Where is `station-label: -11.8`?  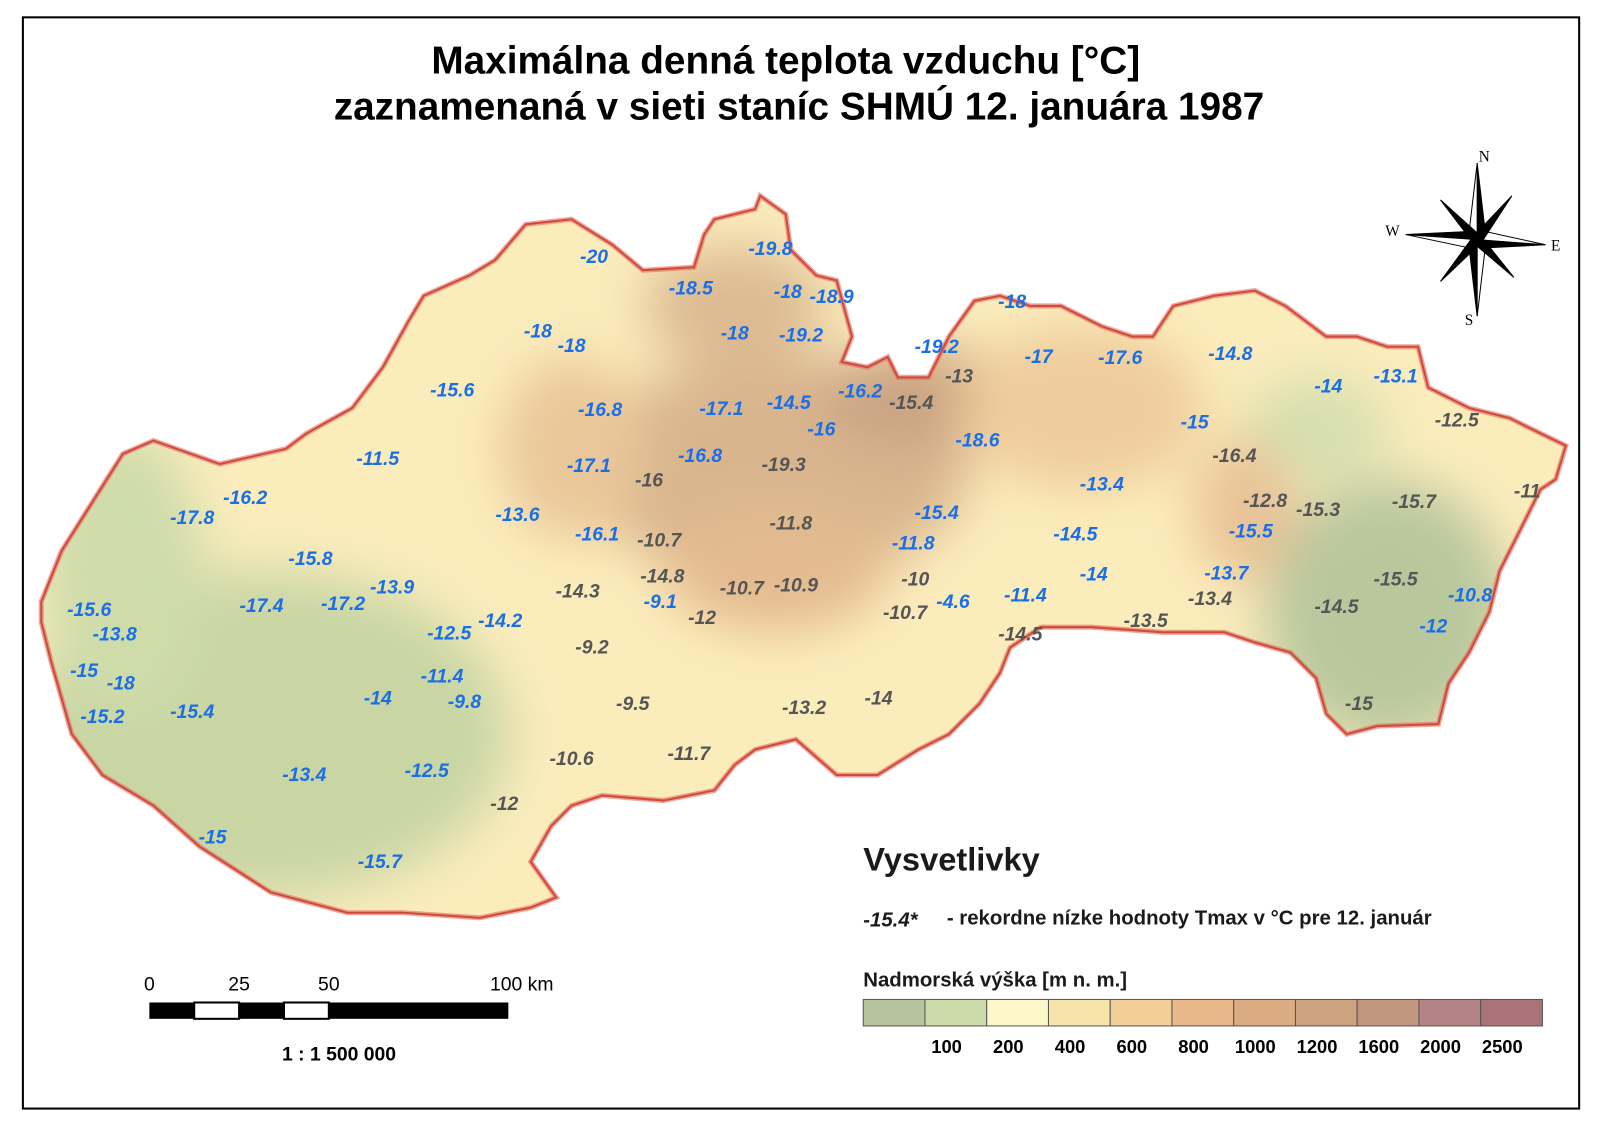 station-label: -11.8 is located at coordinates (790, 523).